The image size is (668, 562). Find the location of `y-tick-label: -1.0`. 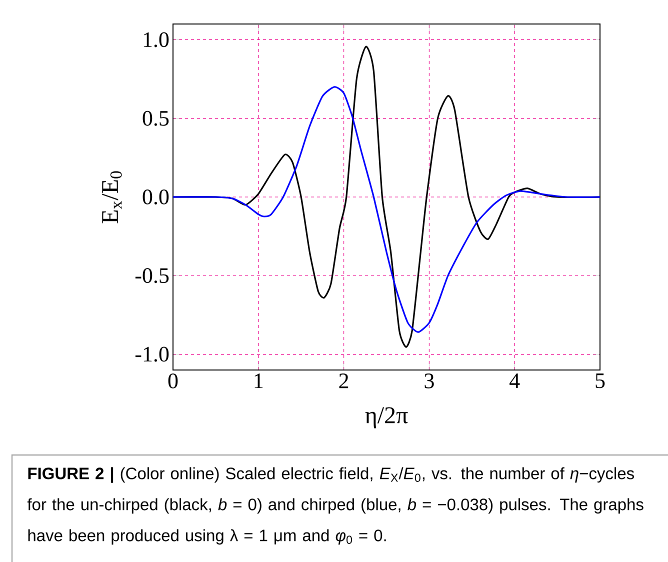

y-tick-label: -1.0 is located at coordinates (152, 354).